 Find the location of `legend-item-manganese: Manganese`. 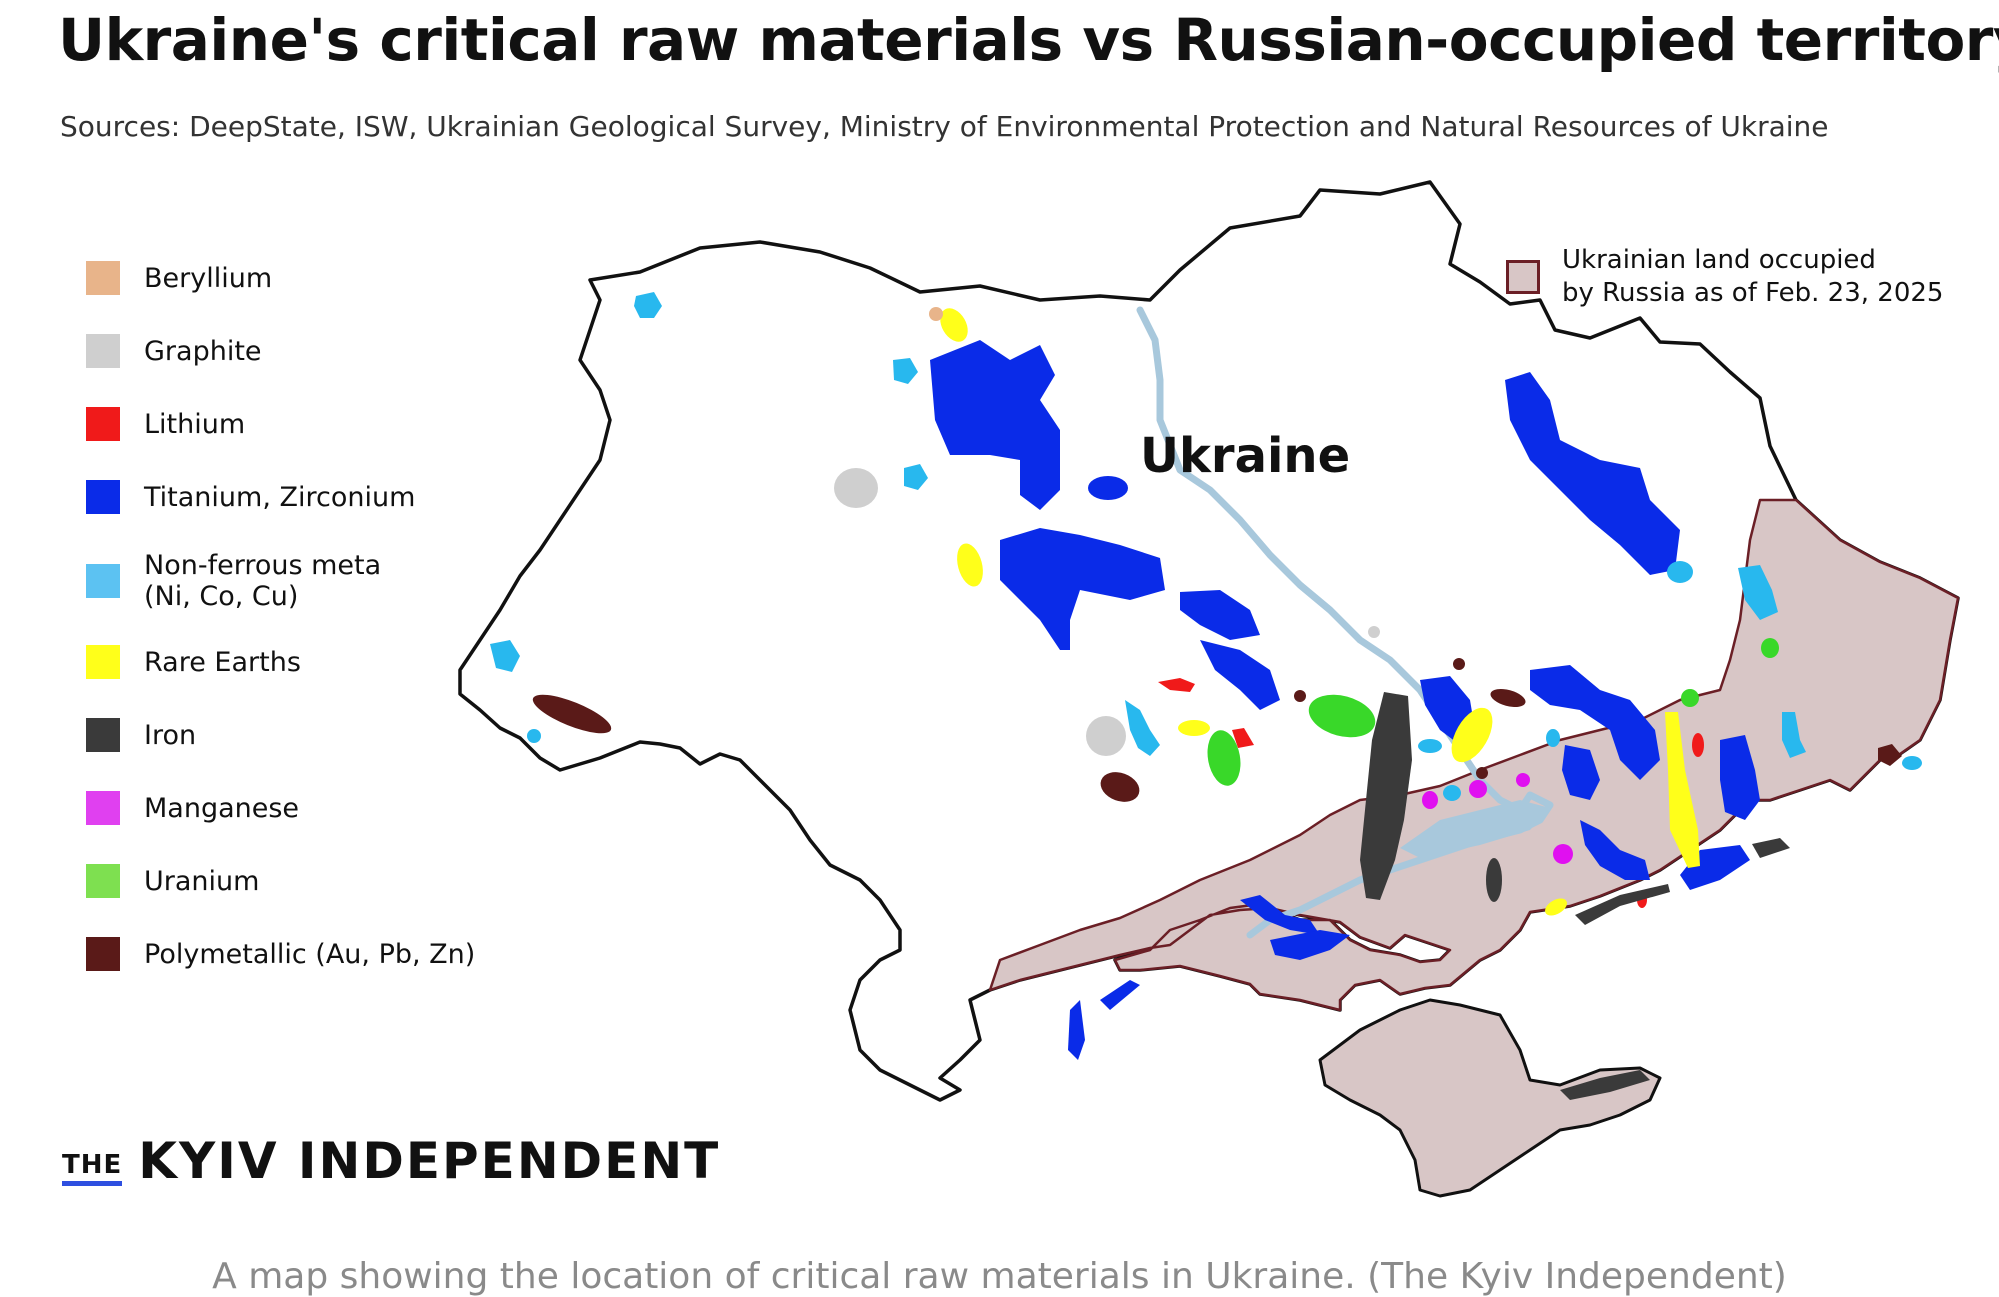

legend-item-manganese: Manganese is located at coordinates (192, 808).